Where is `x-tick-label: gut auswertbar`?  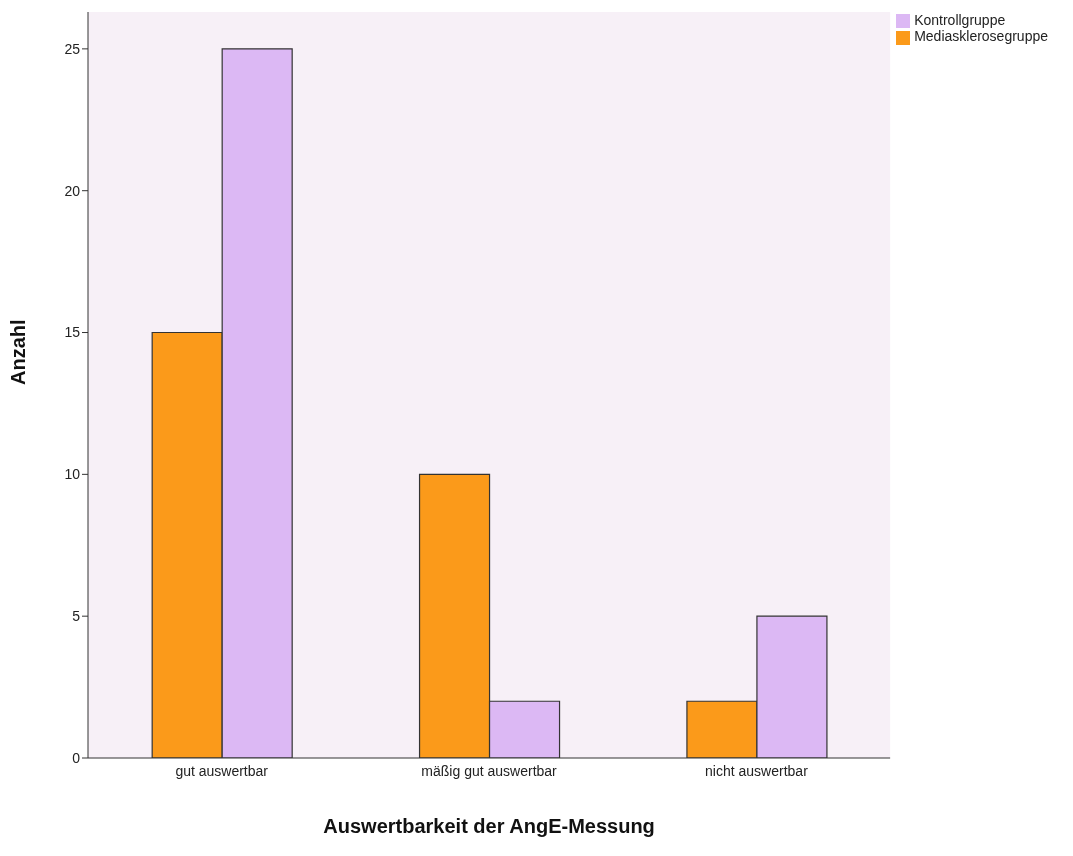
x-tick-label: gut auswertbar is located at coordinates (222, 770).